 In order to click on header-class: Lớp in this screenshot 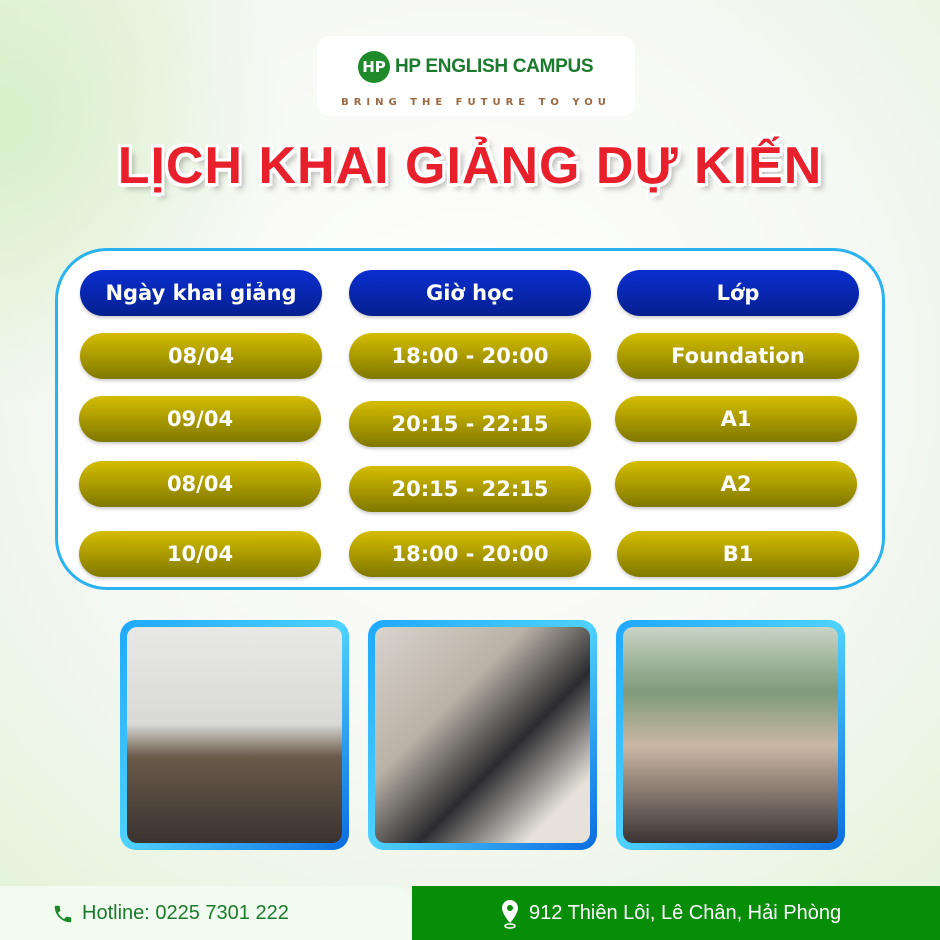, I will do `click(738, 293)`.